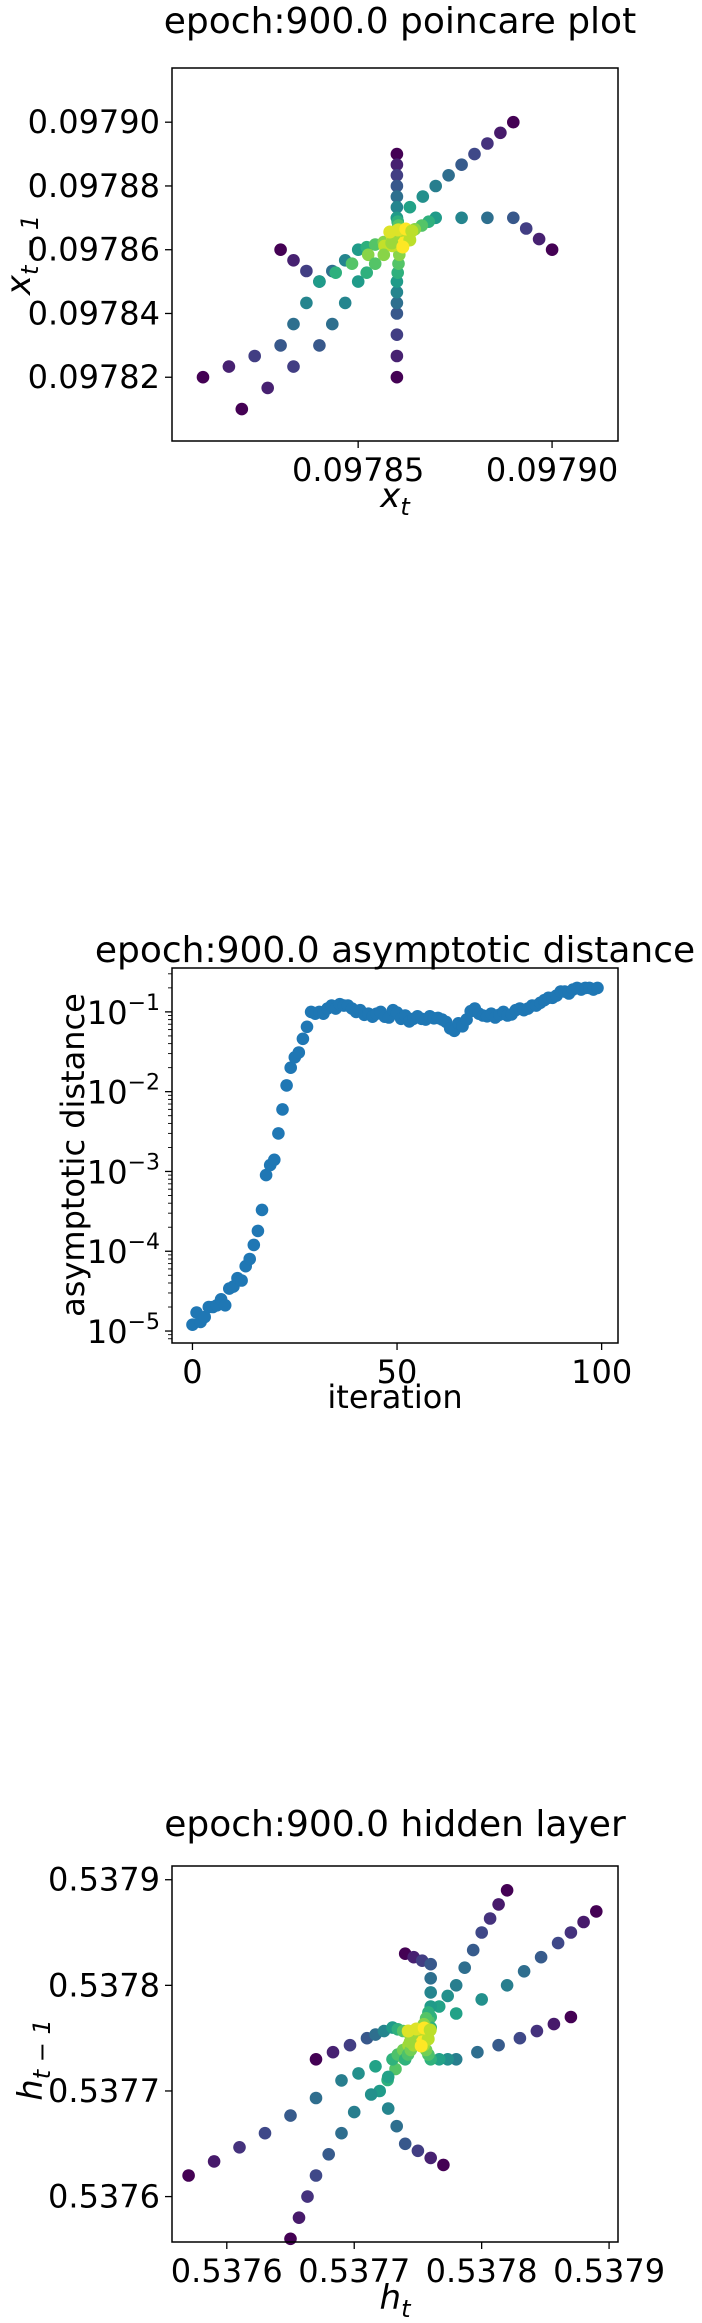 This screenshot has height=2323, width=702. I want to click on hidden-y-tick-label: 0.5379, so click(104, 1880).